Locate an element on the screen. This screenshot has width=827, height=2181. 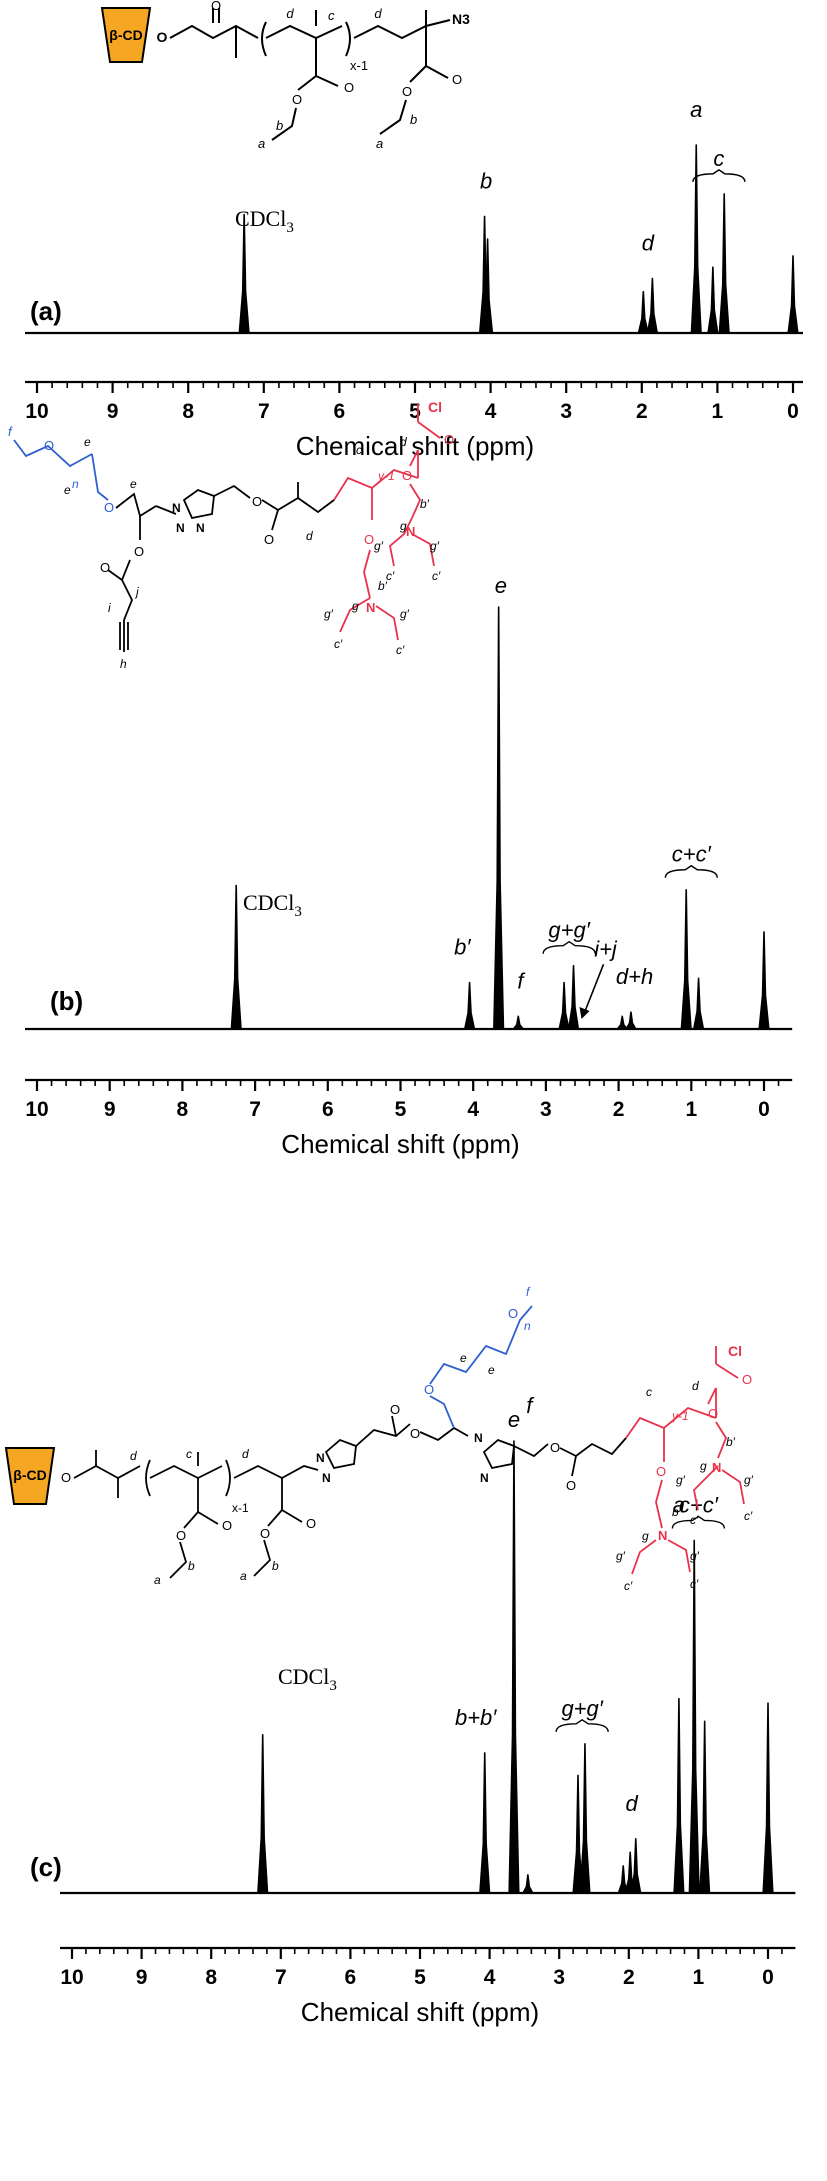
backbone-bond is located at coordinates (276, 1472).